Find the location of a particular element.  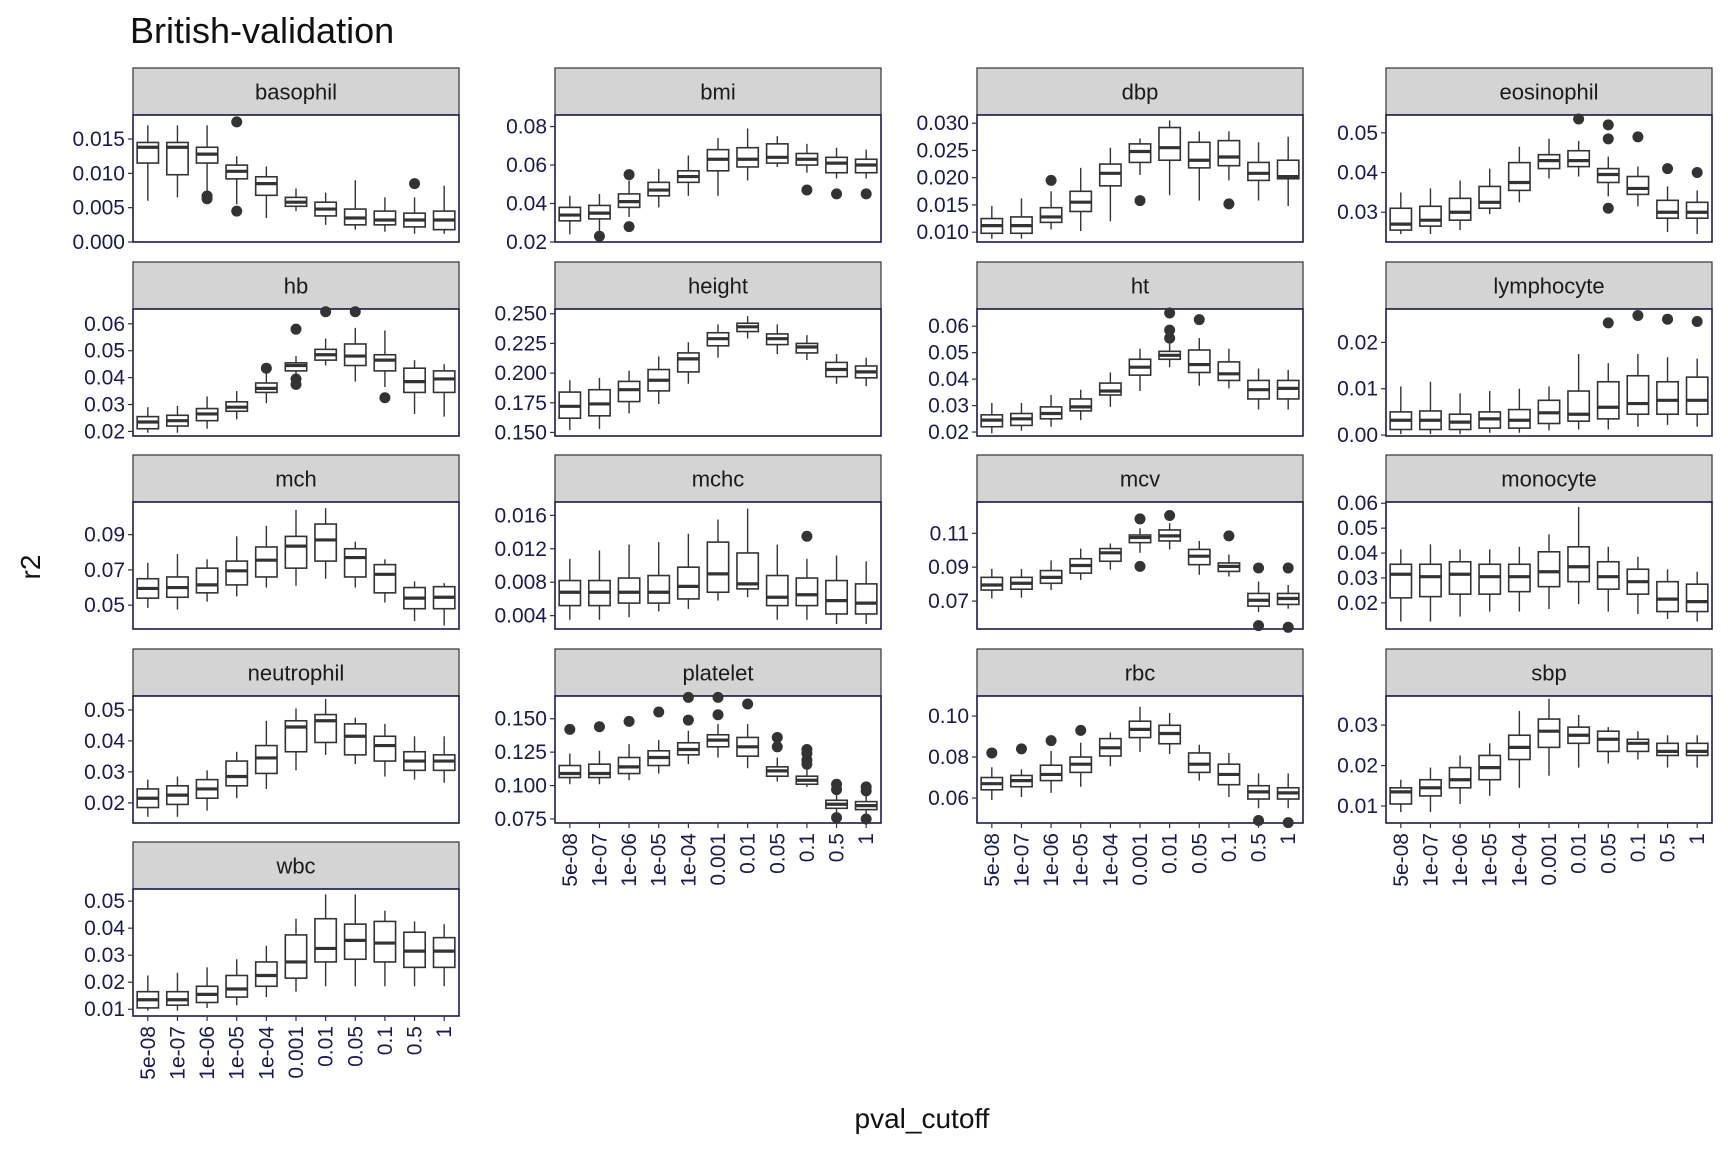

facet-mch: mch 0.05 0.07 0.09 is located at coordinates (272, 542).